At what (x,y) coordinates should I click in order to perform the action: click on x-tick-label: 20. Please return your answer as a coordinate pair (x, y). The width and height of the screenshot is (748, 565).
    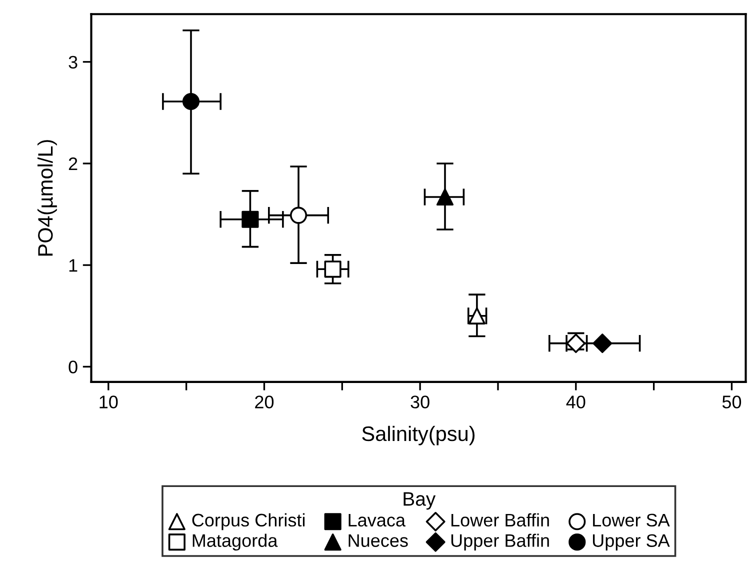
    Looking at the image, I should click on (264, 402).